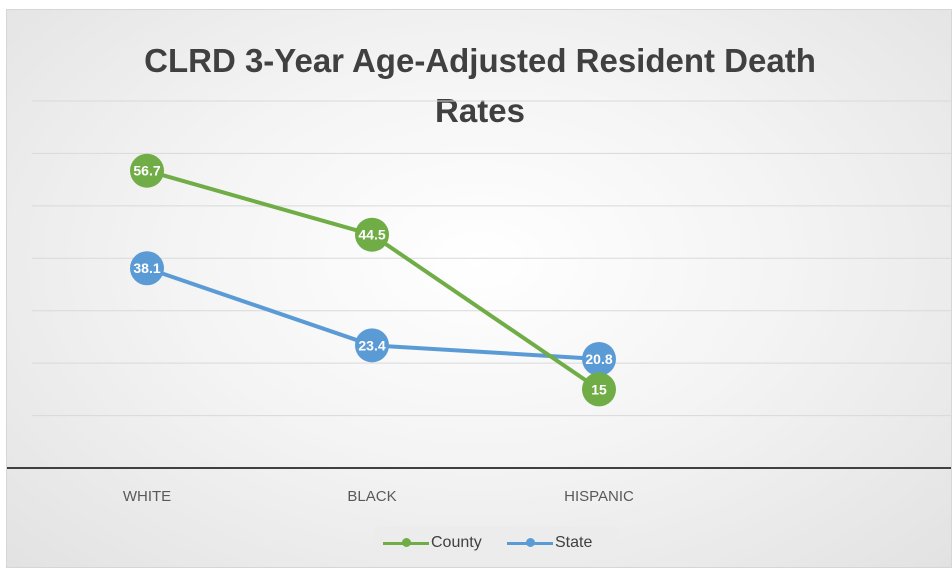 This screenshot has width=952, height=568. What do you see at coordinates (574, 542) in the screenshot?
I see `legend-state-label: State` at bounding box center [574, 542].